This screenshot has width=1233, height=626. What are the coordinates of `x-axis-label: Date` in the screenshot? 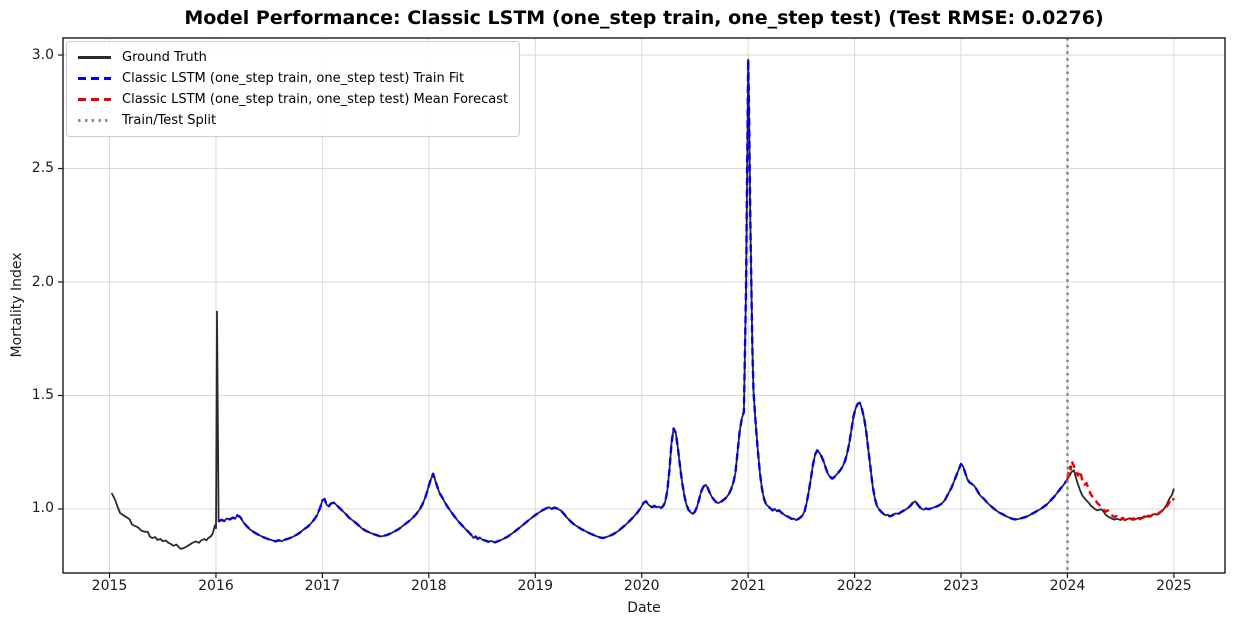 It's located at (644, 608).